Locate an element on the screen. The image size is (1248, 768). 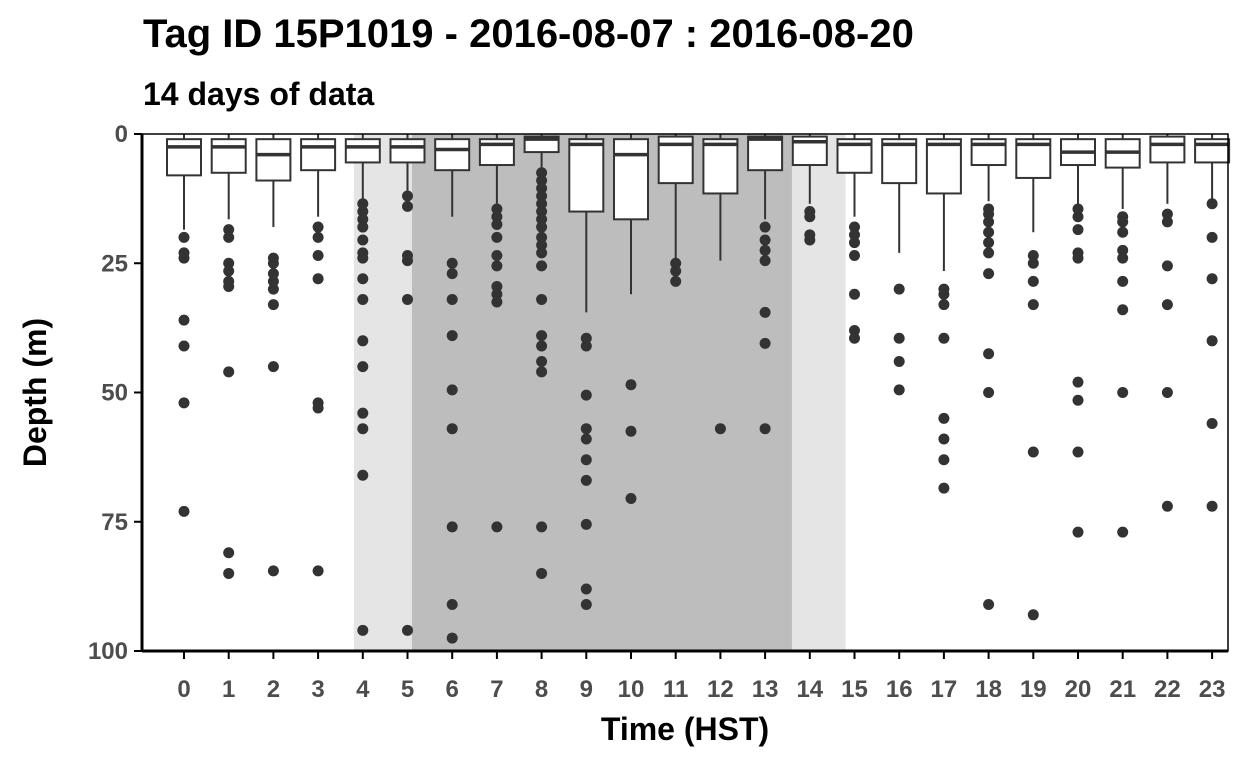
x-tick-label-2: 2 is located at coordinates (273, 689).